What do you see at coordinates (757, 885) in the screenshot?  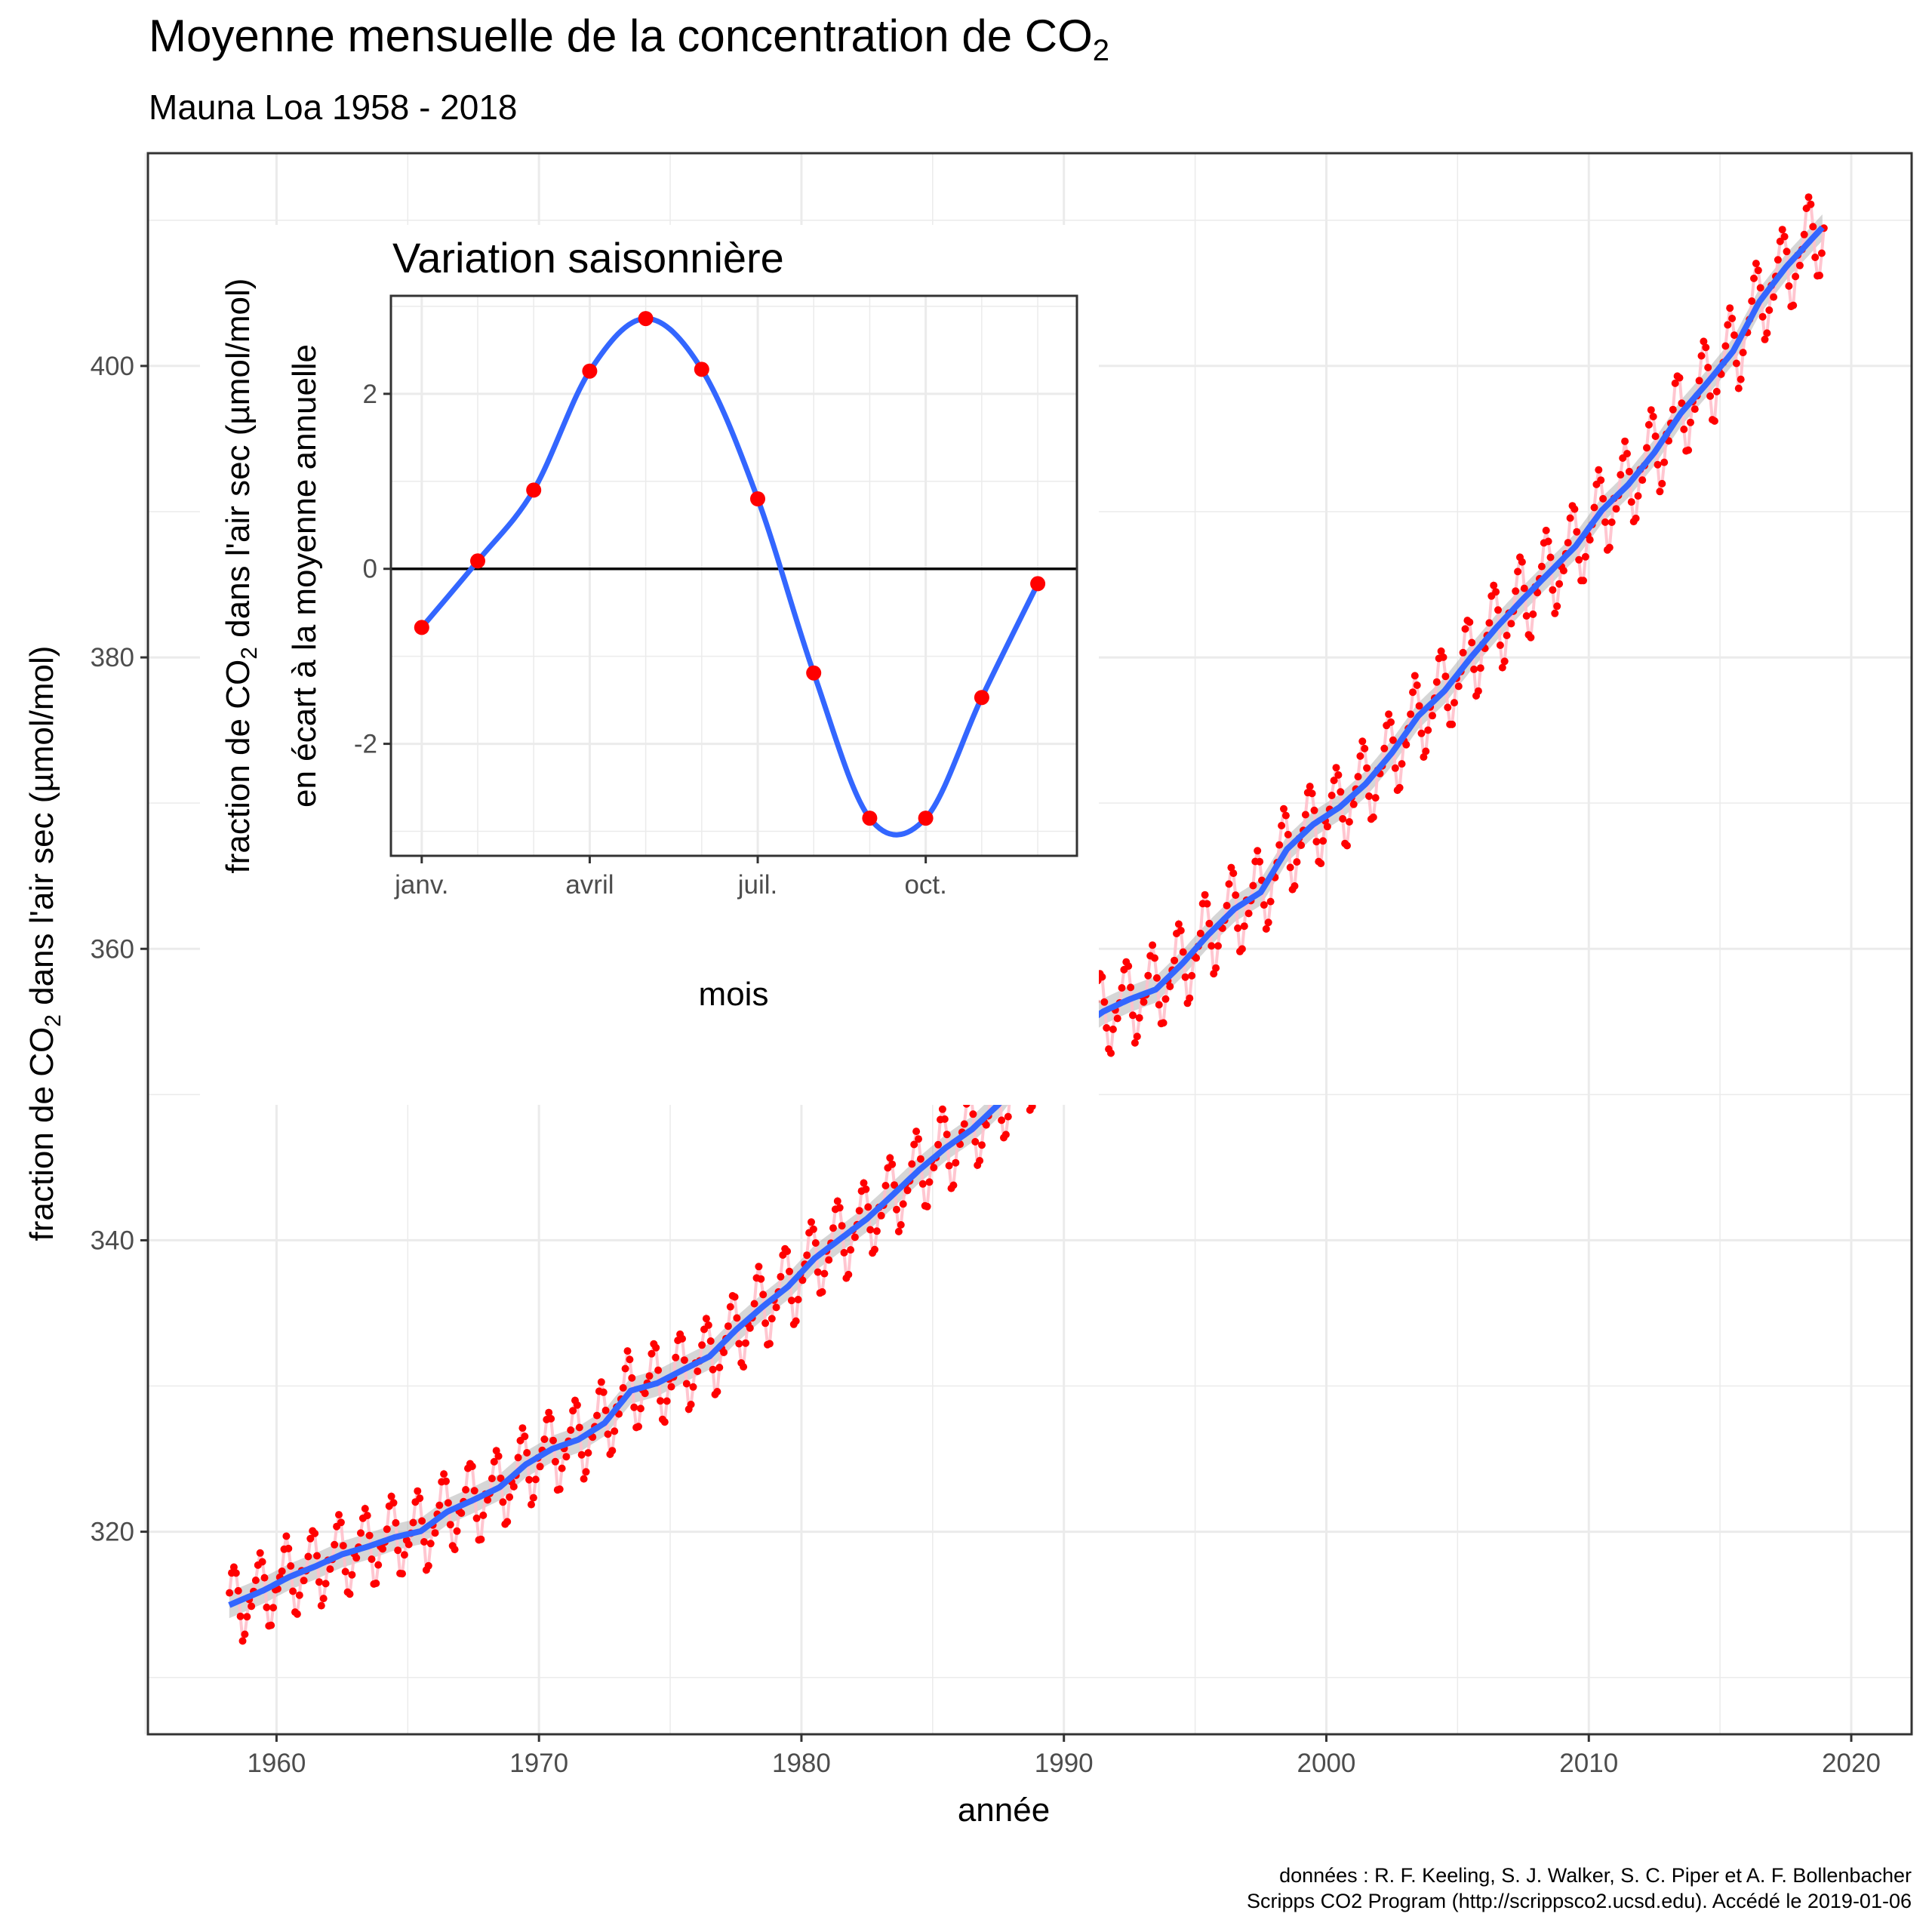 I see `inset-x-tick-label: juil.` at bounding box center [757, 885].